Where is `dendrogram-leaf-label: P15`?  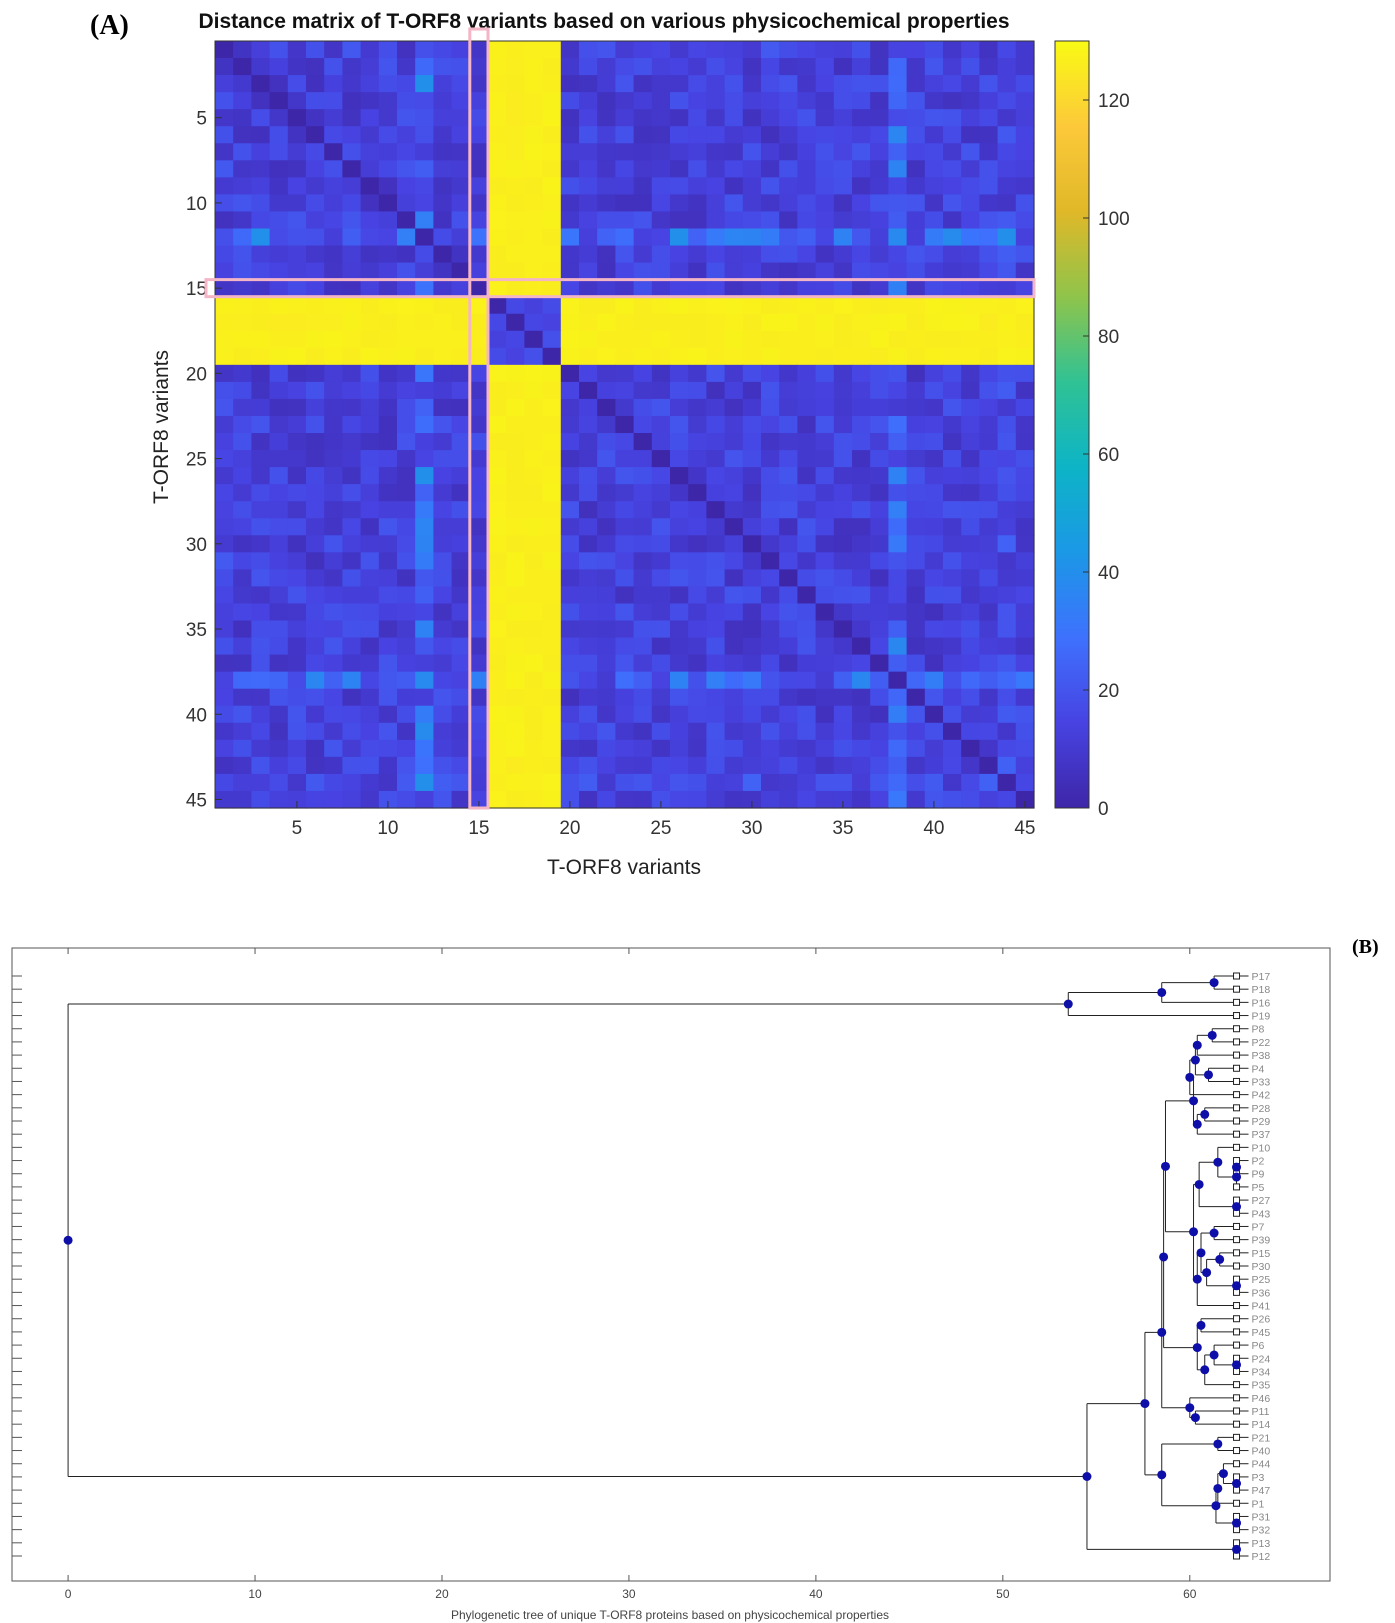 dendrogram-leaf-label: P15 is located at coordinates (1261, 1254).